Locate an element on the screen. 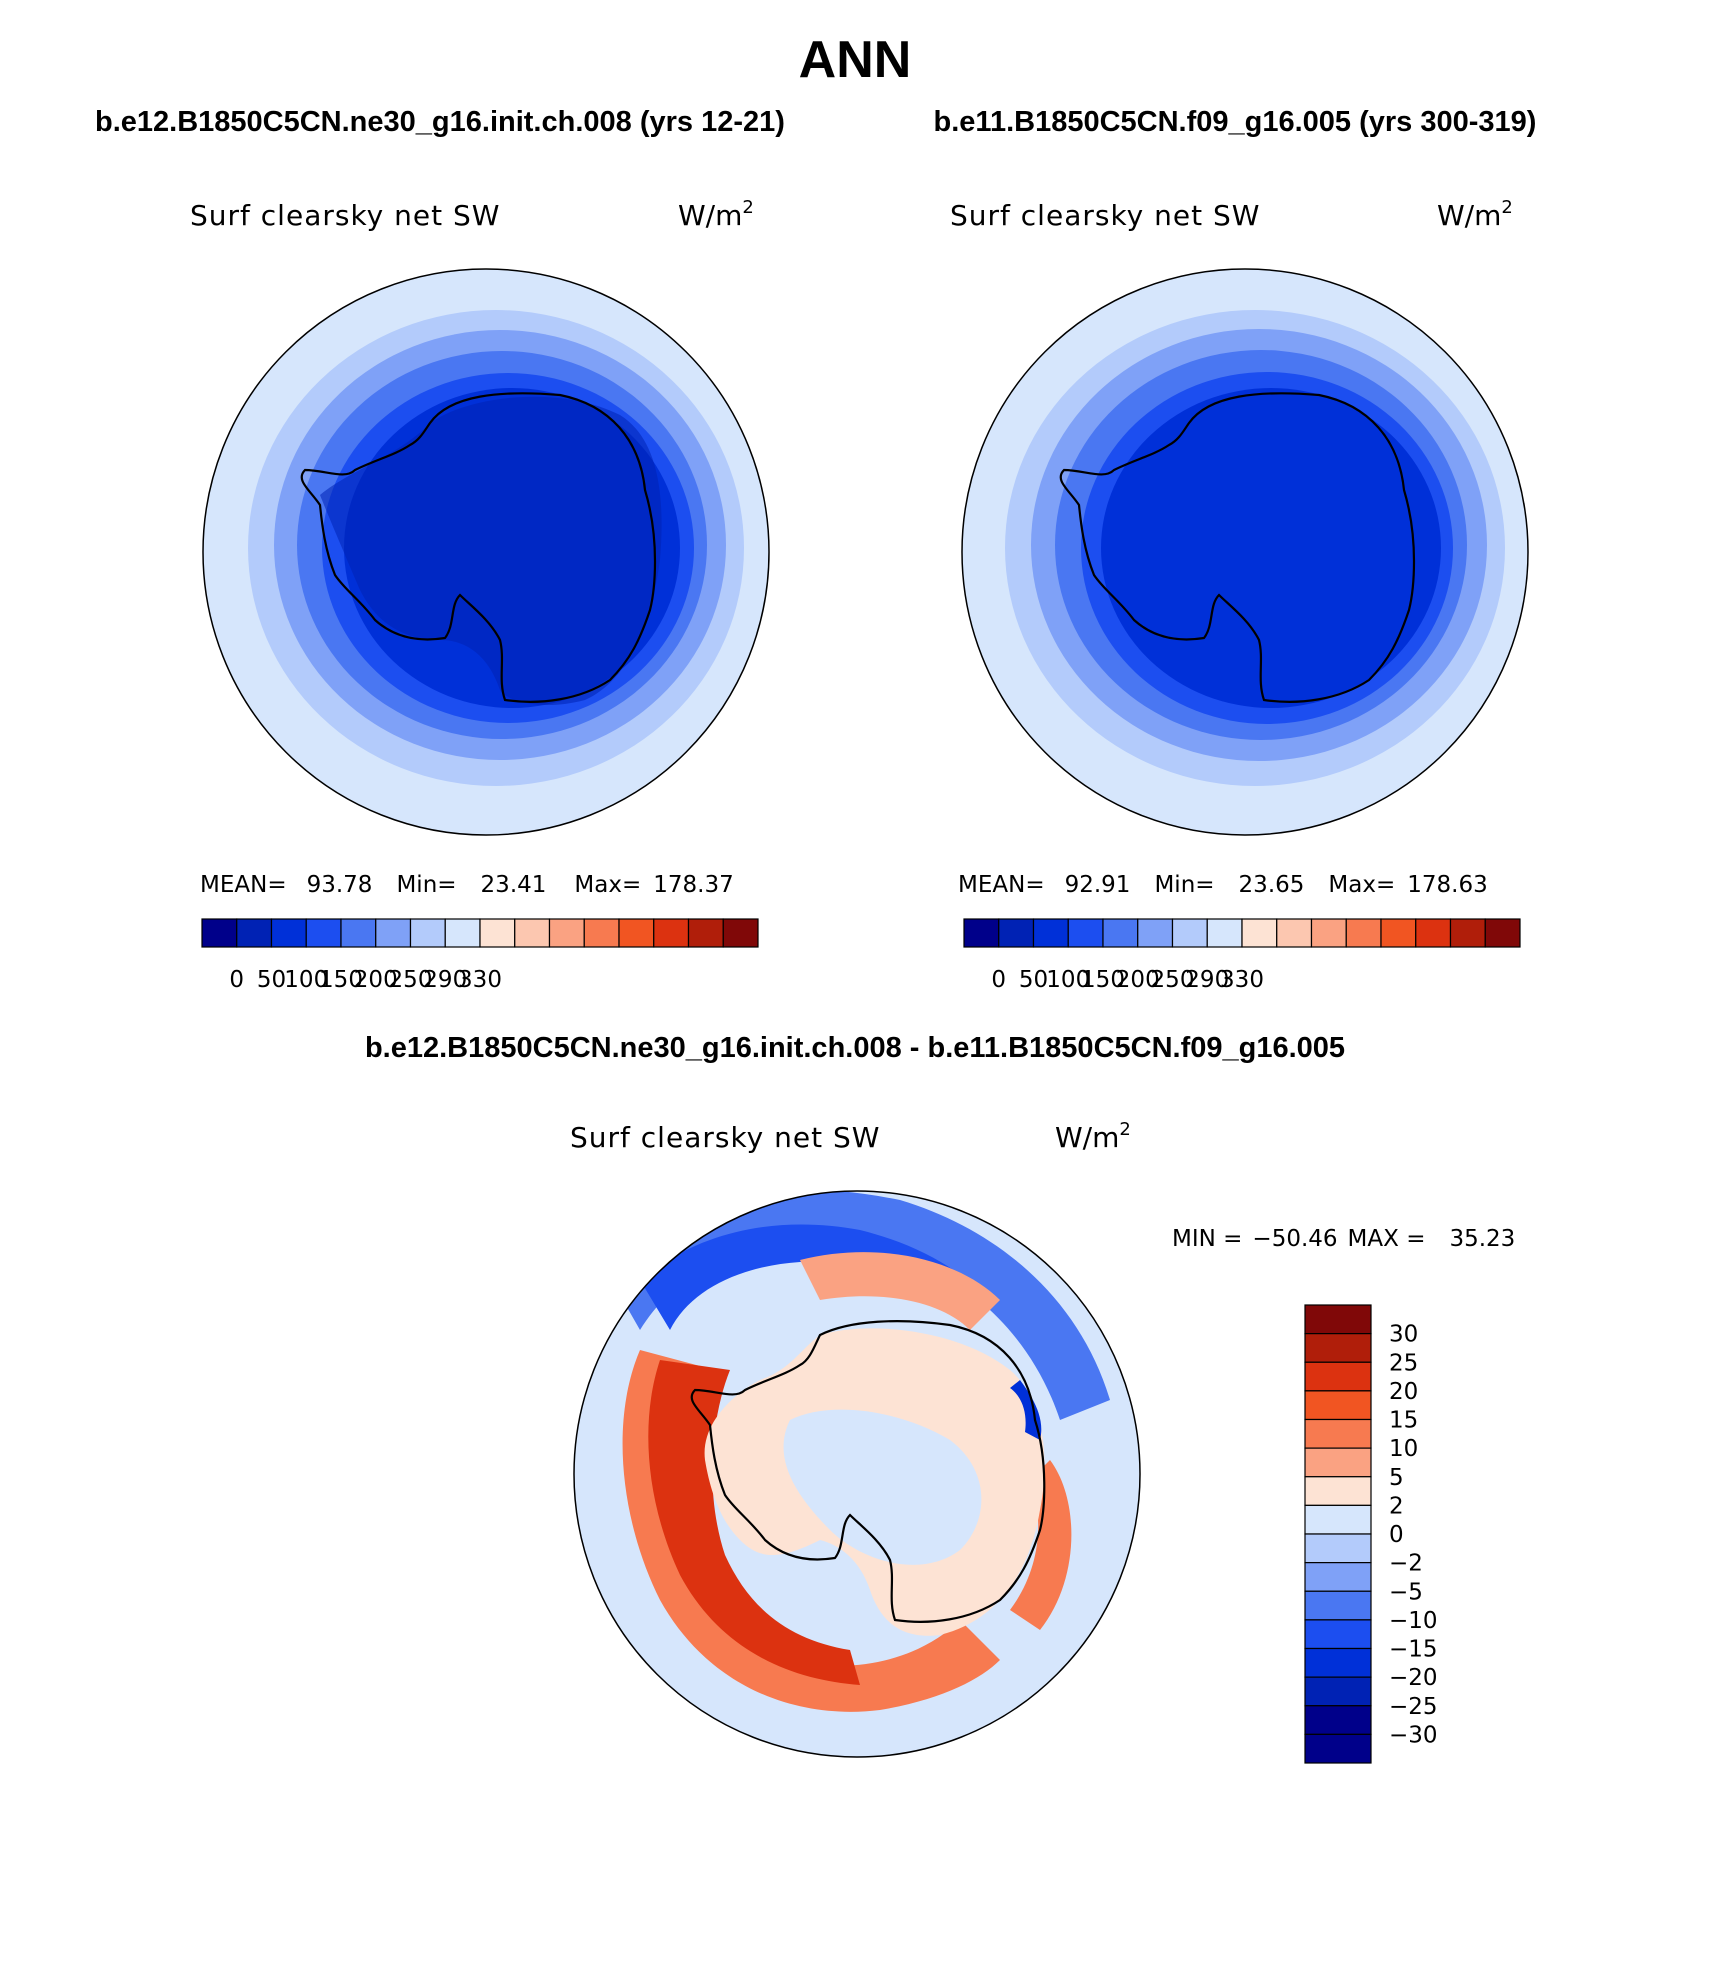 This screenshot has width=1710, height=1972. right-map-header: Surf clearsky net SW W/m2 is located at coordinates (1231, 214).